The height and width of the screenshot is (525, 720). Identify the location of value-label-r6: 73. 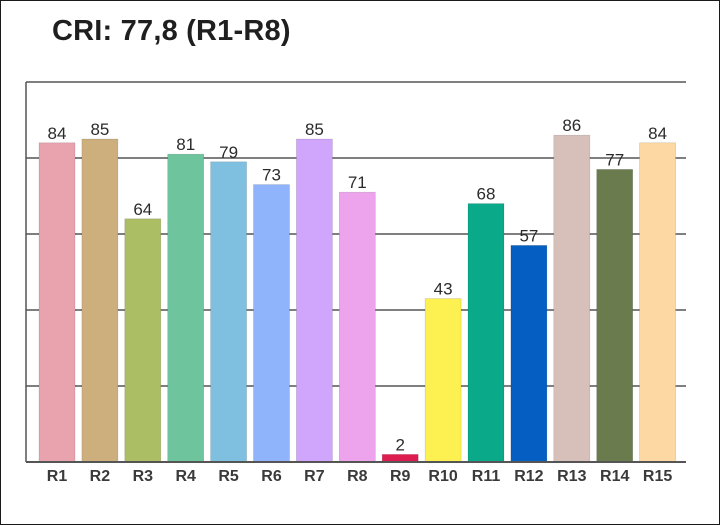
(271, 175).